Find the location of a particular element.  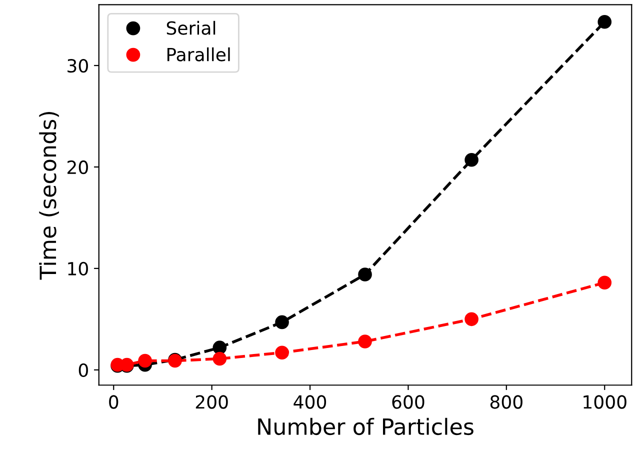

y-tick-label: 0 is located at coordinates (83, 370).